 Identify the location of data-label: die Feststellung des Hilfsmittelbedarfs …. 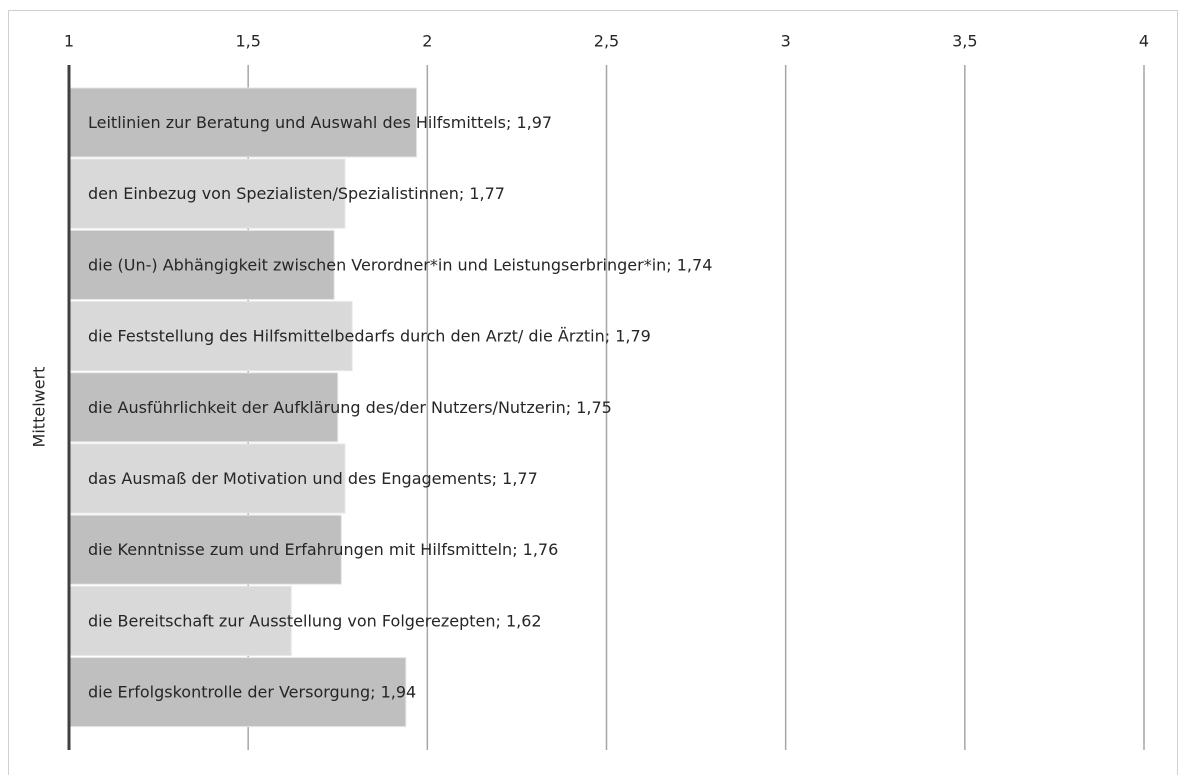
(369, 336).